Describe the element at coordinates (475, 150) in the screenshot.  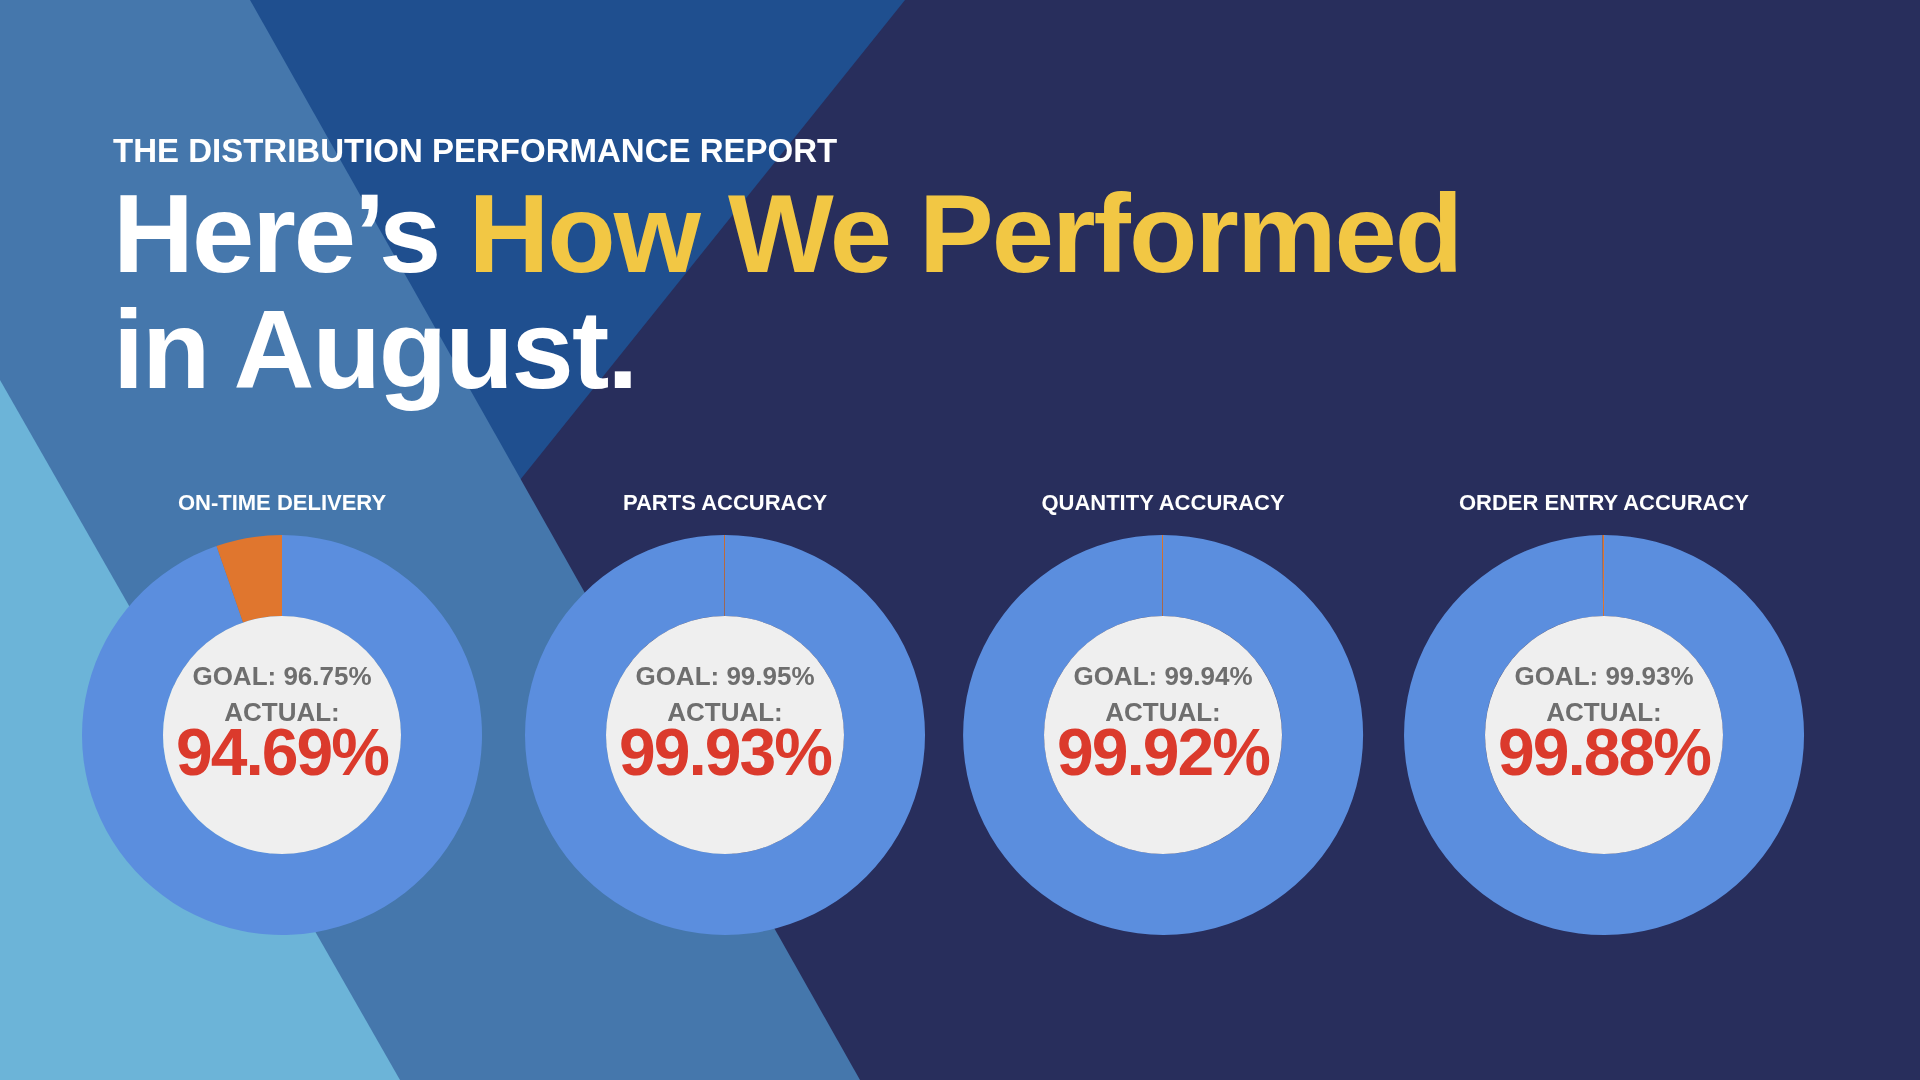
I see `text: THE DISTRIBUTION PERFORMANCE REPORT` at that location.